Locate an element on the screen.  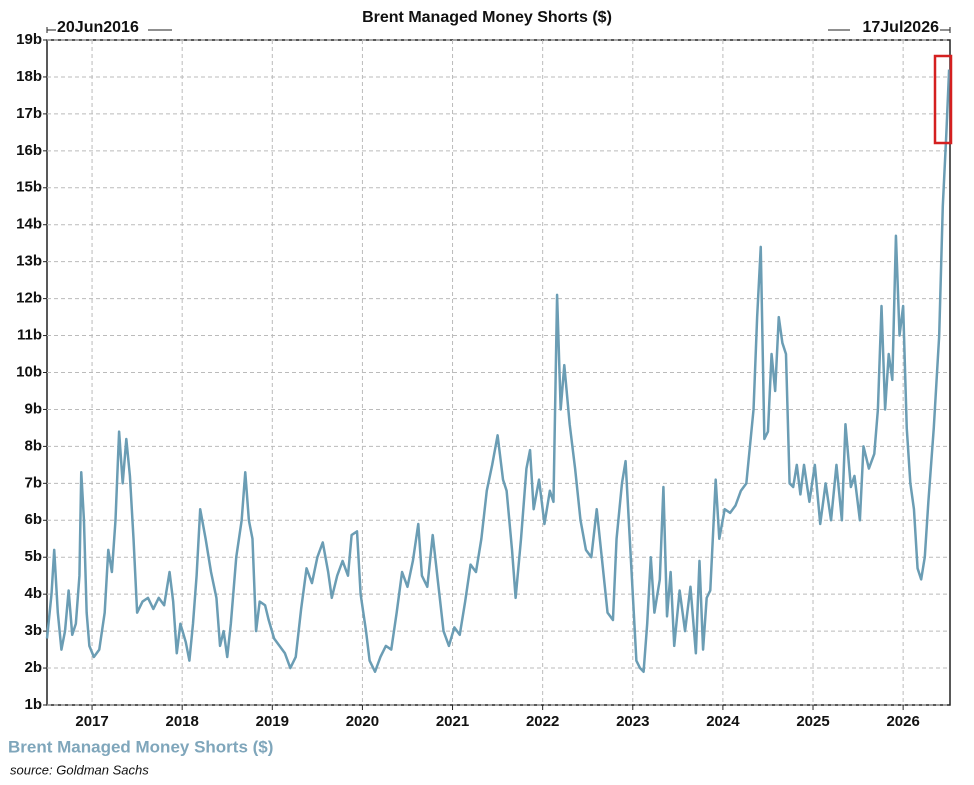
y-tick-label: 14b is located at coordinates (29, 224).